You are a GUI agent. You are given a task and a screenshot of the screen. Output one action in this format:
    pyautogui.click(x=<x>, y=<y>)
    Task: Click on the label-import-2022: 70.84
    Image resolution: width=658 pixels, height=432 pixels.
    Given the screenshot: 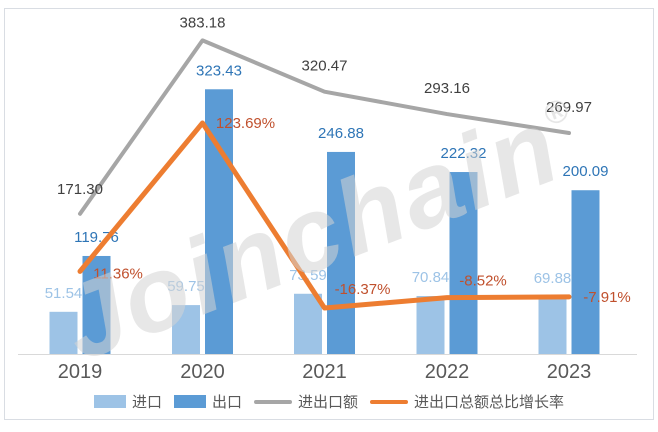 What is the action you would take?
    pyautogui.click(x=431, y=277)
    